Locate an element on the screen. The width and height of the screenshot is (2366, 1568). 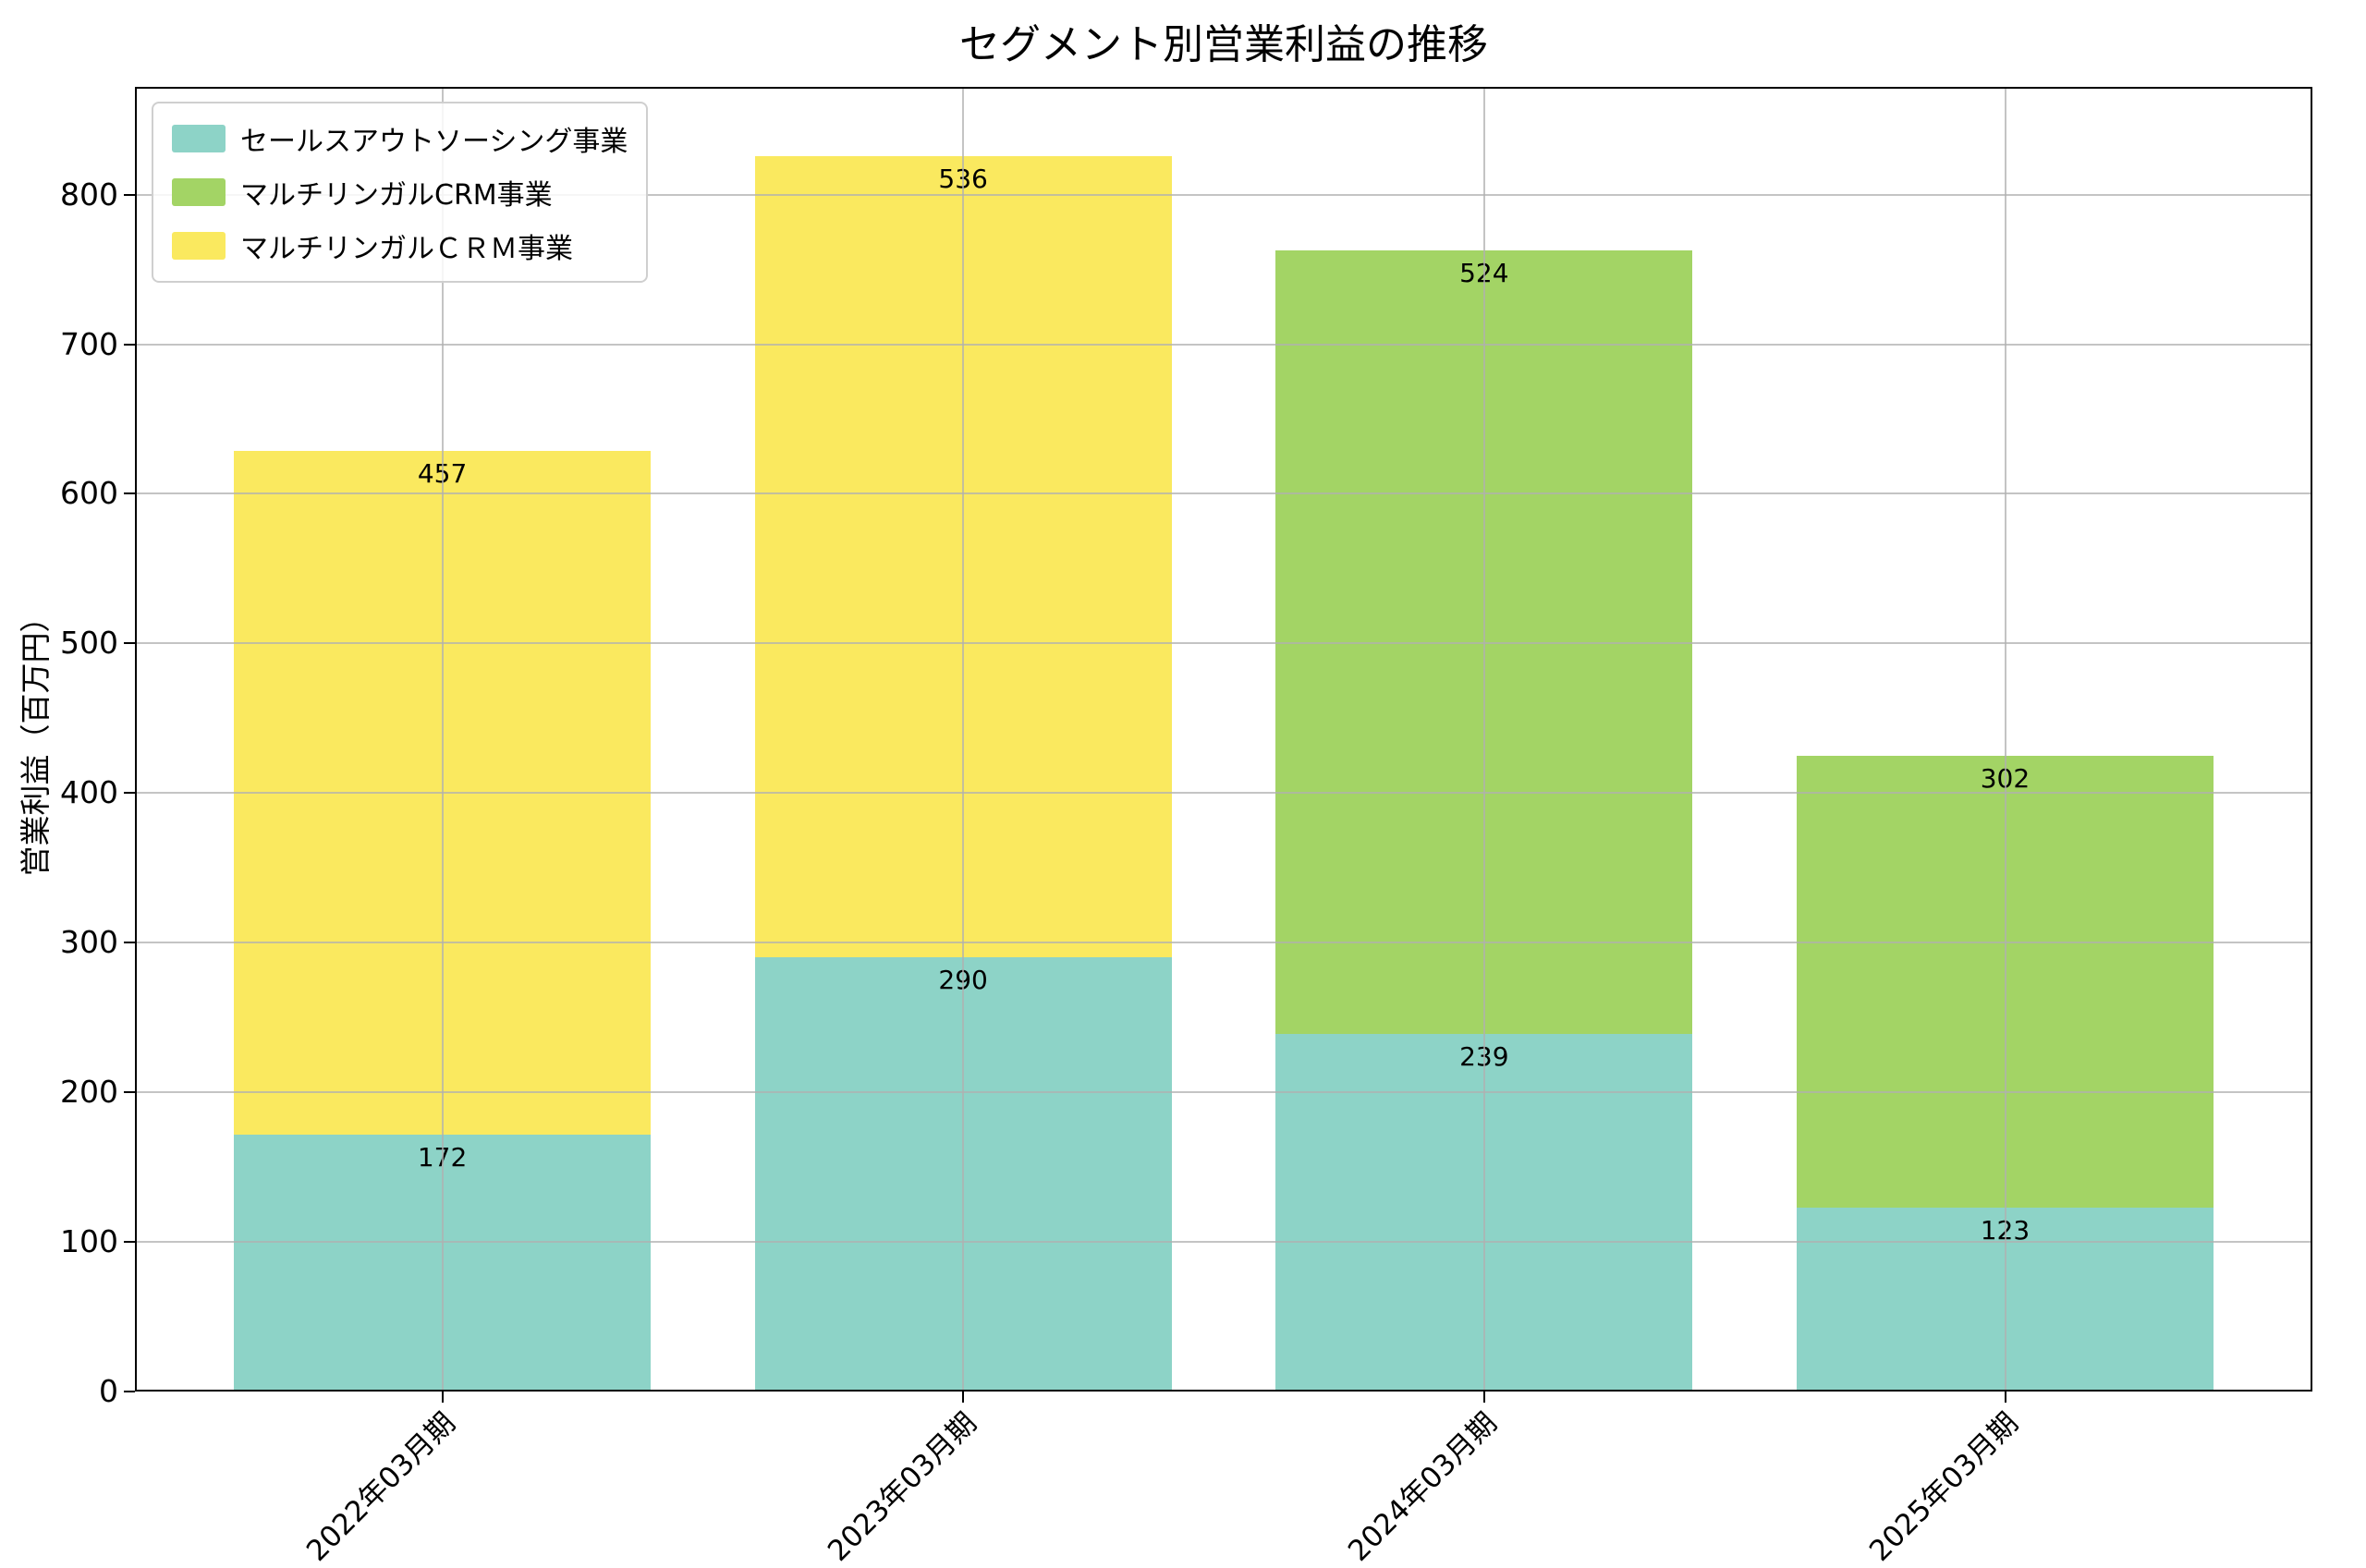
x-tick-label: 2023年03月期 is located at coordinates (902, 1487).